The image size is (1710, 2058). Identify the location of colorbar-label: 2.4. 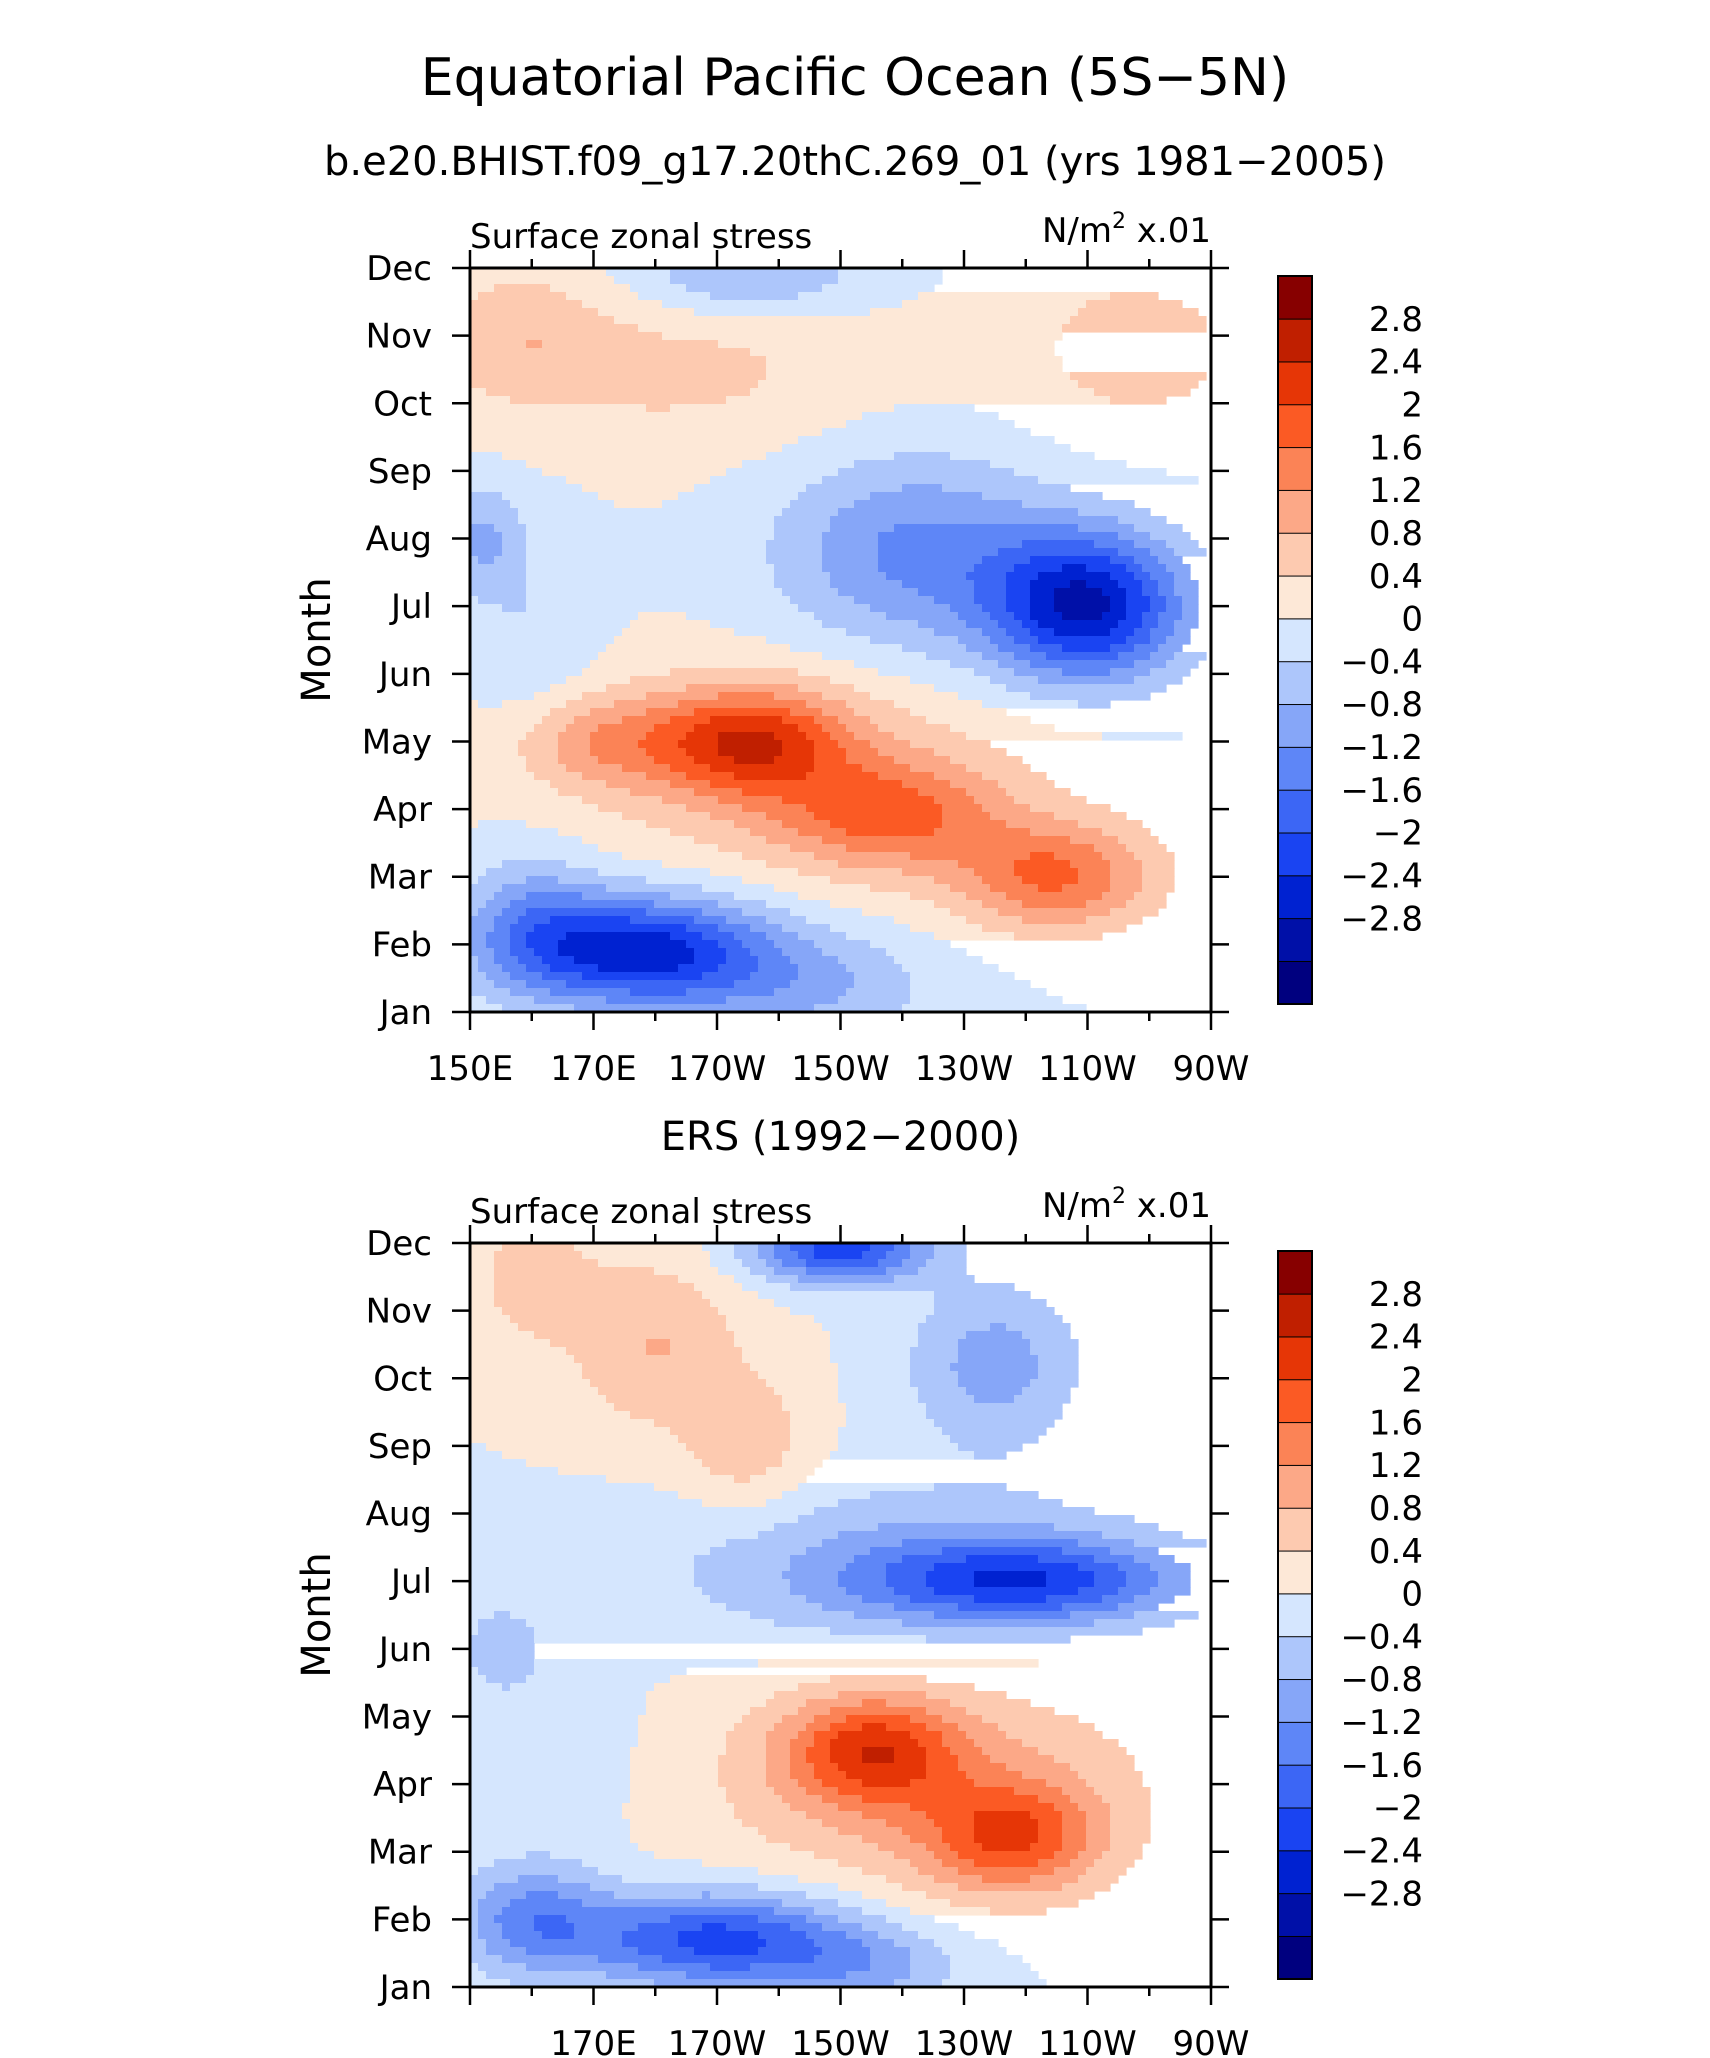
(1396, 1338).